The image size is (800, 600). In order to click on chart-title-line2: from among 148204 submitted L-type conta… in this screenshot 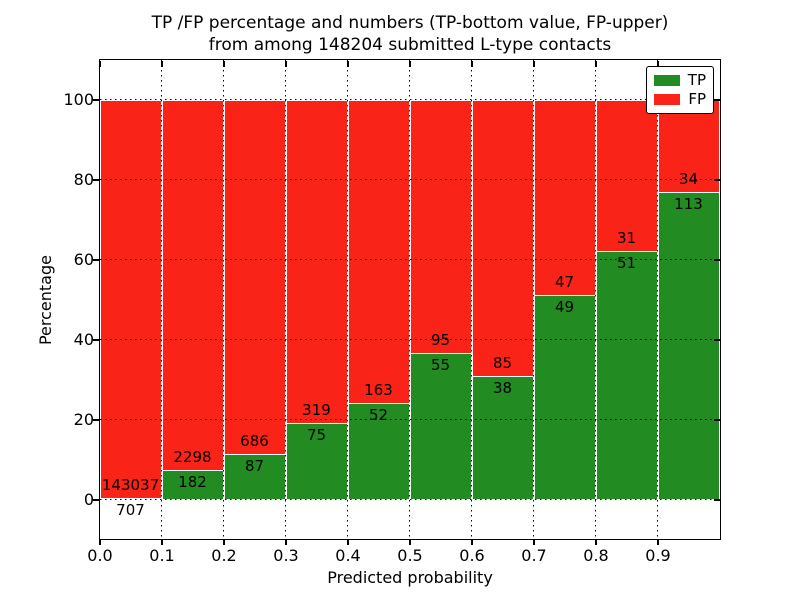, I will do `click(410, 45)`.